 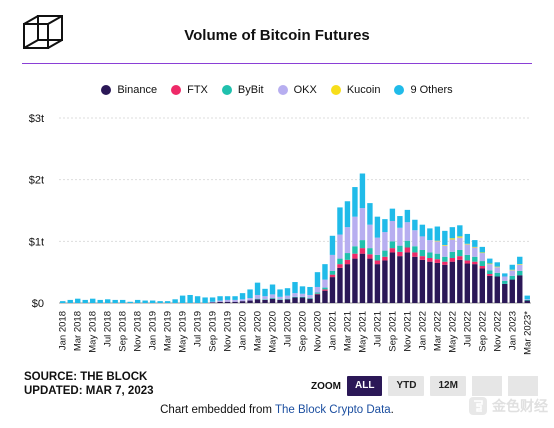 I want to click on legend-label: Binance, so click(x=137, y=90).